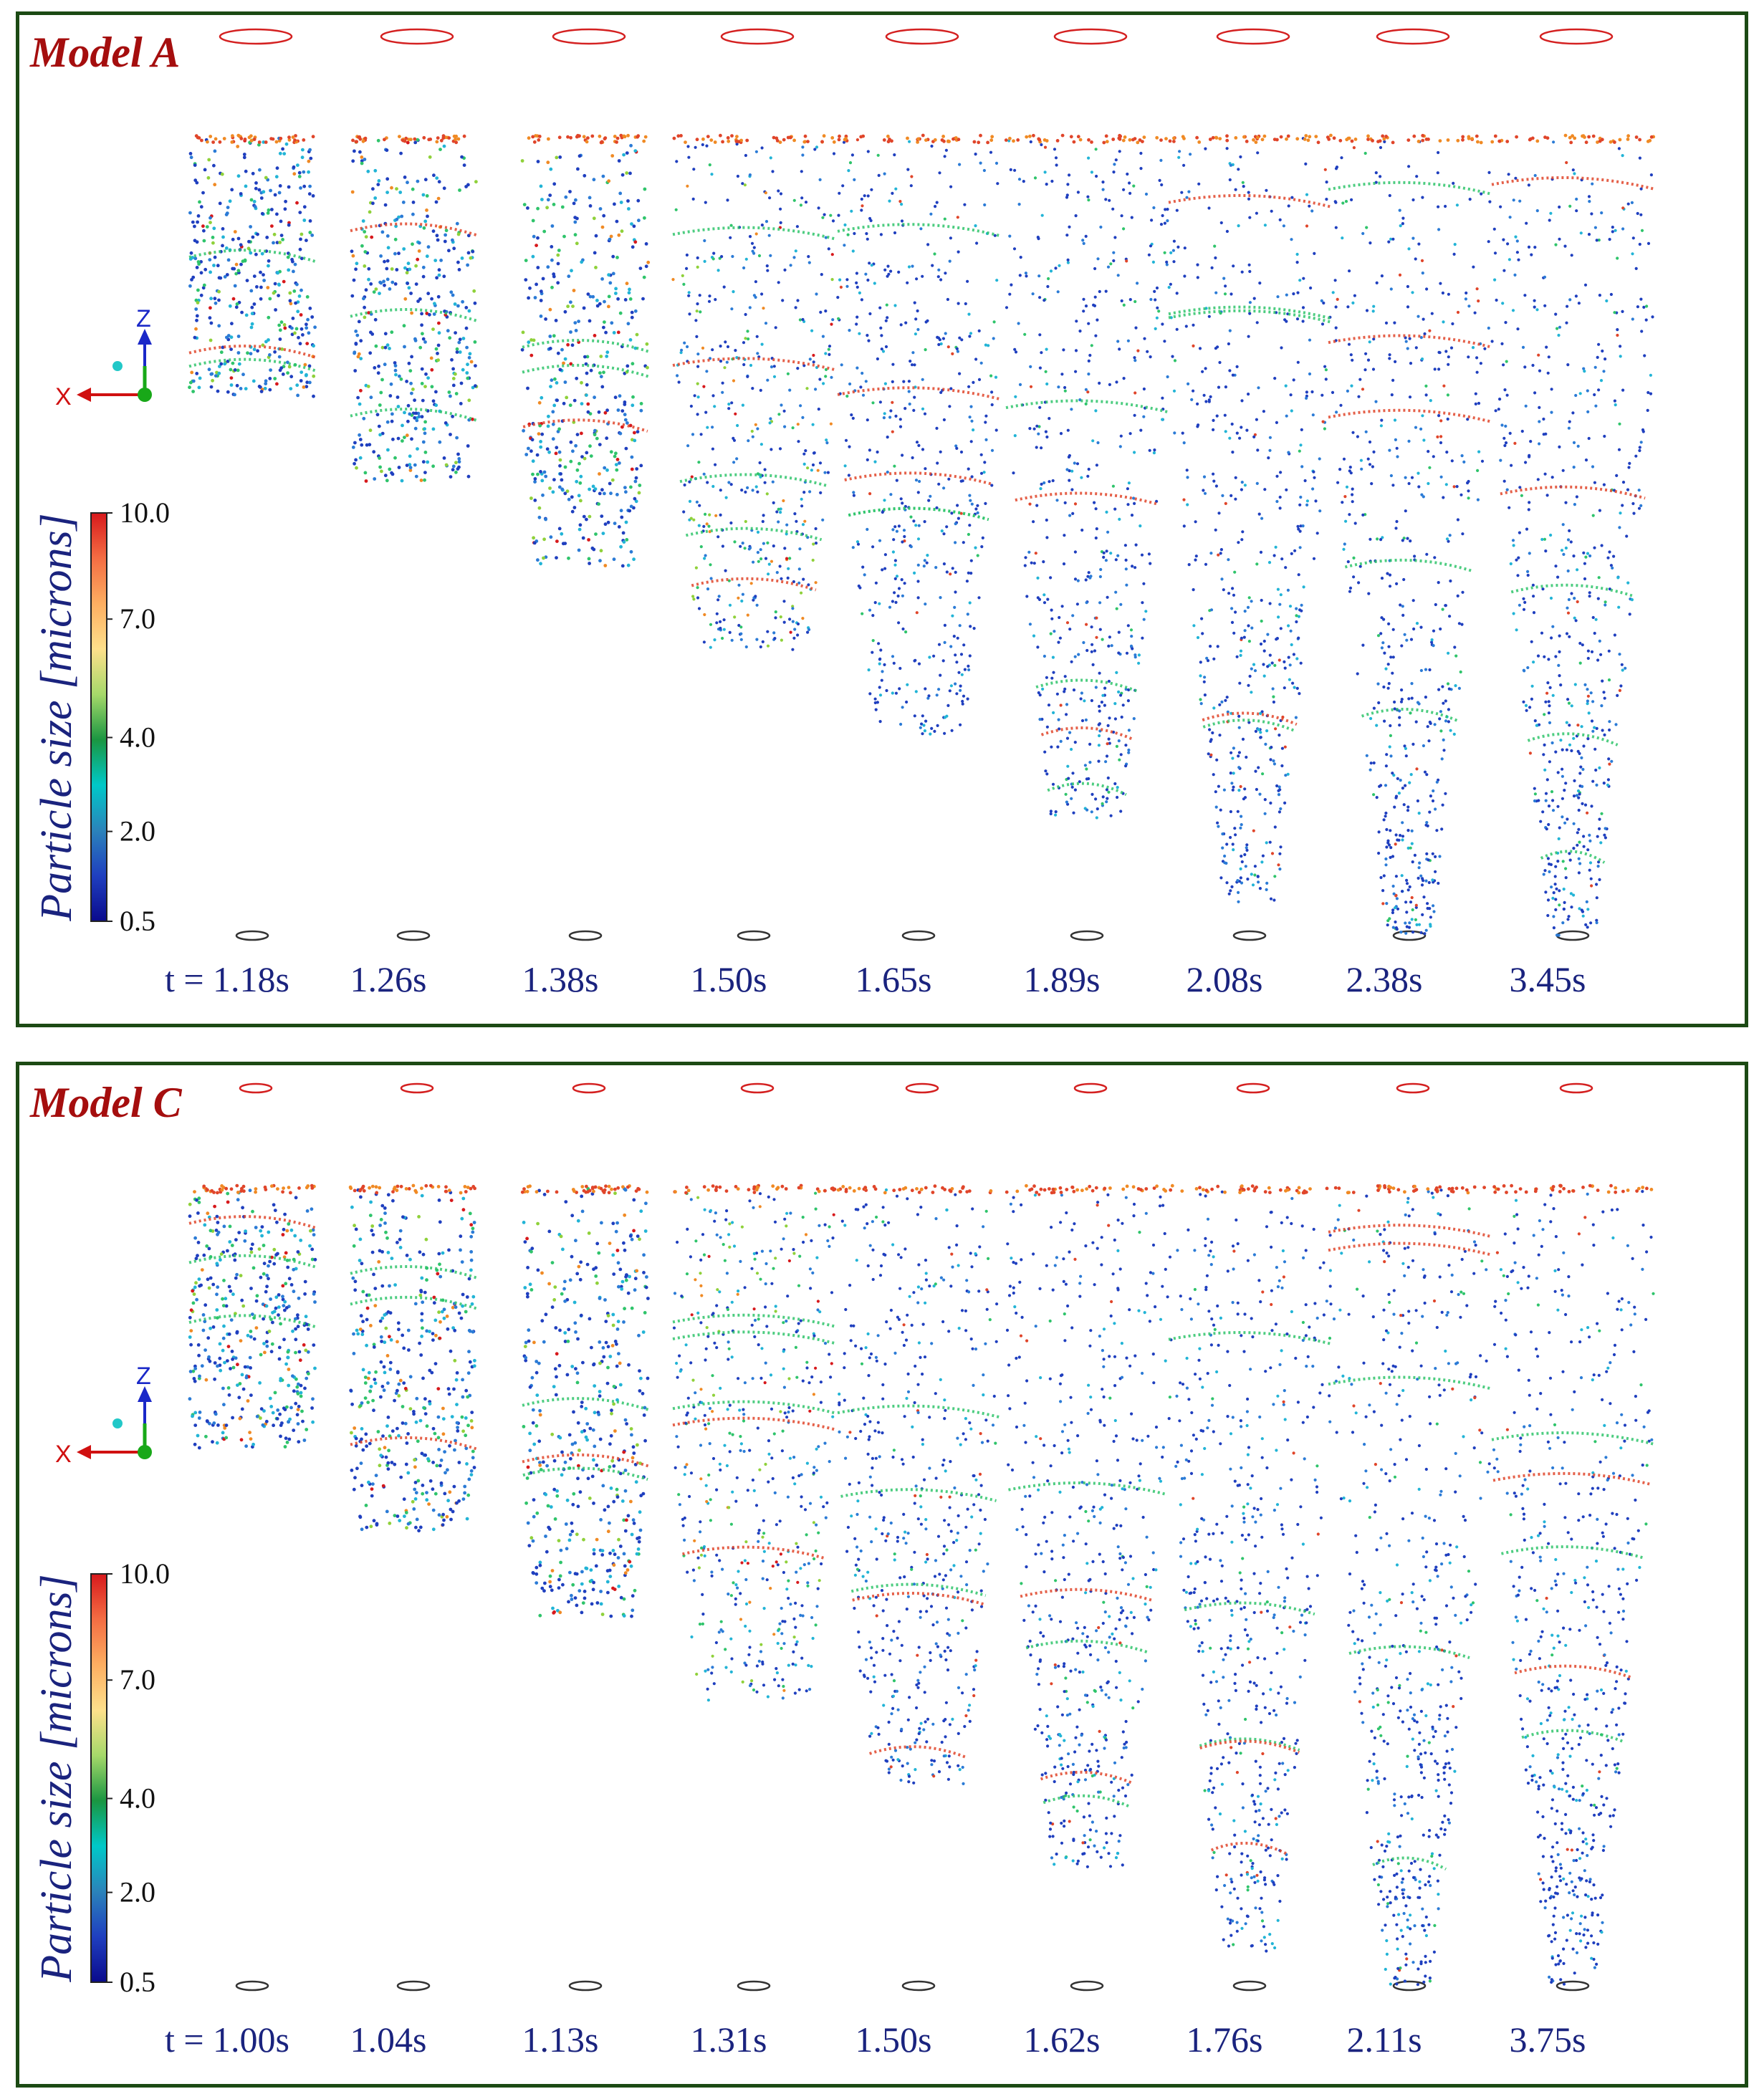 The width and height of the screenshot is (1764, 2099). Describe the element at coordinates (1384, 2040) in the screenshot. I see `time-label: 2.11s` at that location.